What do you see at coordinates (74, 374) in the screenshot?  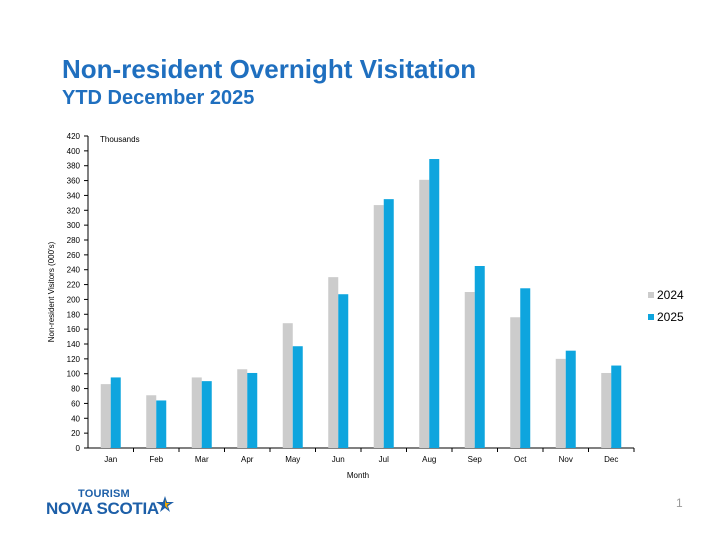 I see `y-tick-label: 100` at bounding box center [74, 374].